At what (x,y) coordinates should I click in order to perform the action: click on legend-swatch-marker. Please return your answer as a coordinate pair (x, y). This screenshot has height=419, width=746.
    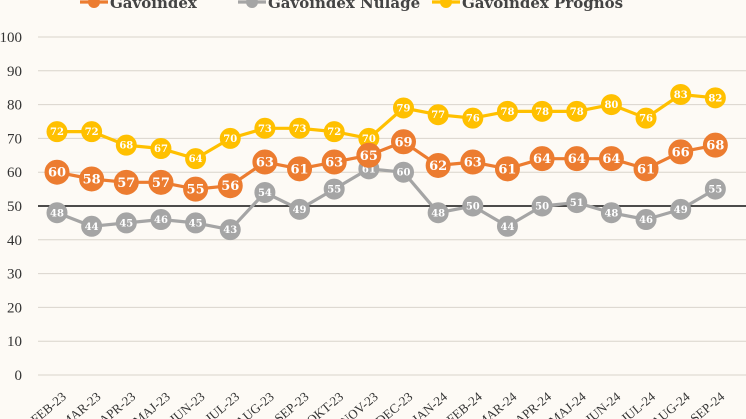
    Looking at the image, I should click on (446, 4).